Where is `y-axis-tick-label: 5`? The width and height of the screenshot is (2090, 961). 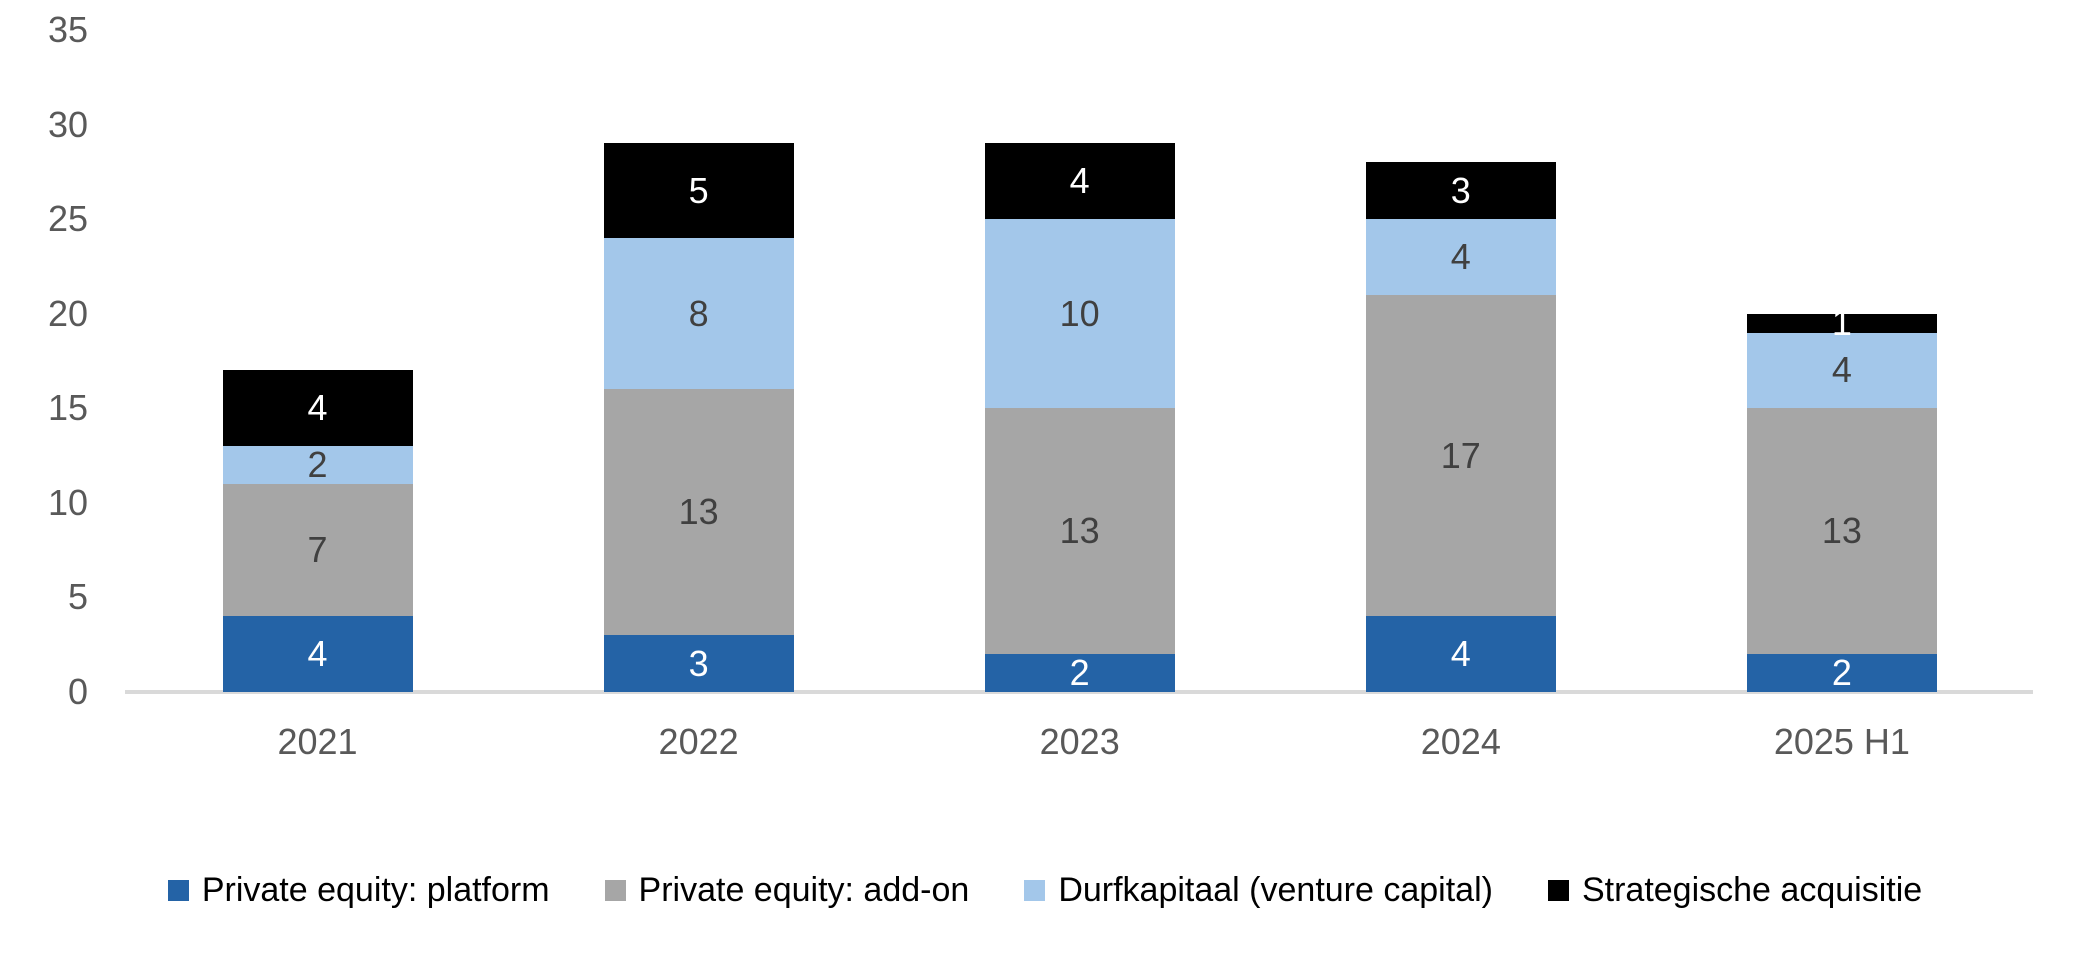
y-axis-tick-label: 5 is located at coordinates (77, 597).